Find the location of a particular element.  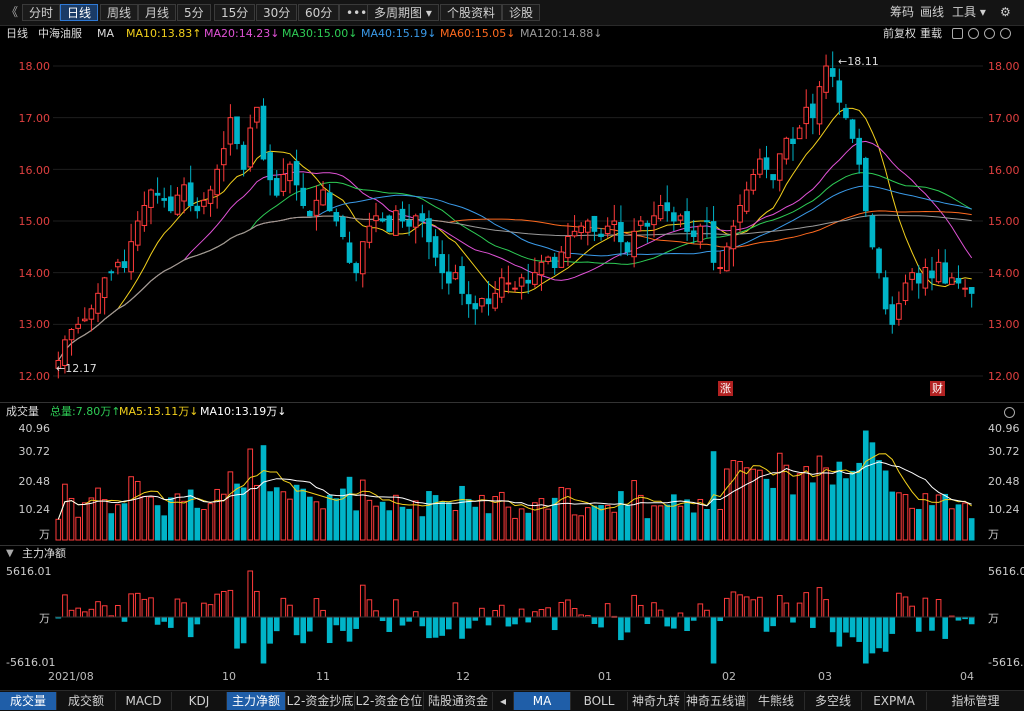

scroll-left-button: ◂ is located at coordinates (503, 701).